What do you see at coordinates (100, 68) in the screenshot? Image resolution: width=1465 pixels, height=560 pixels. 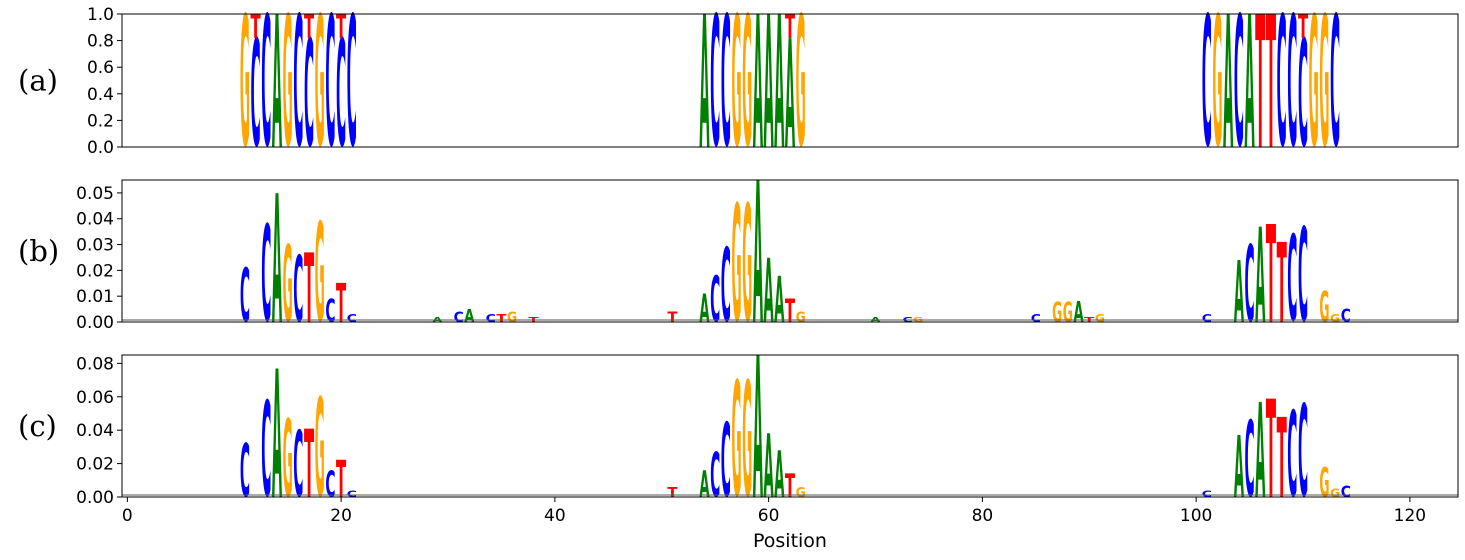 I see `y-tick-label: 0.6` at bounding box center [100, 68].